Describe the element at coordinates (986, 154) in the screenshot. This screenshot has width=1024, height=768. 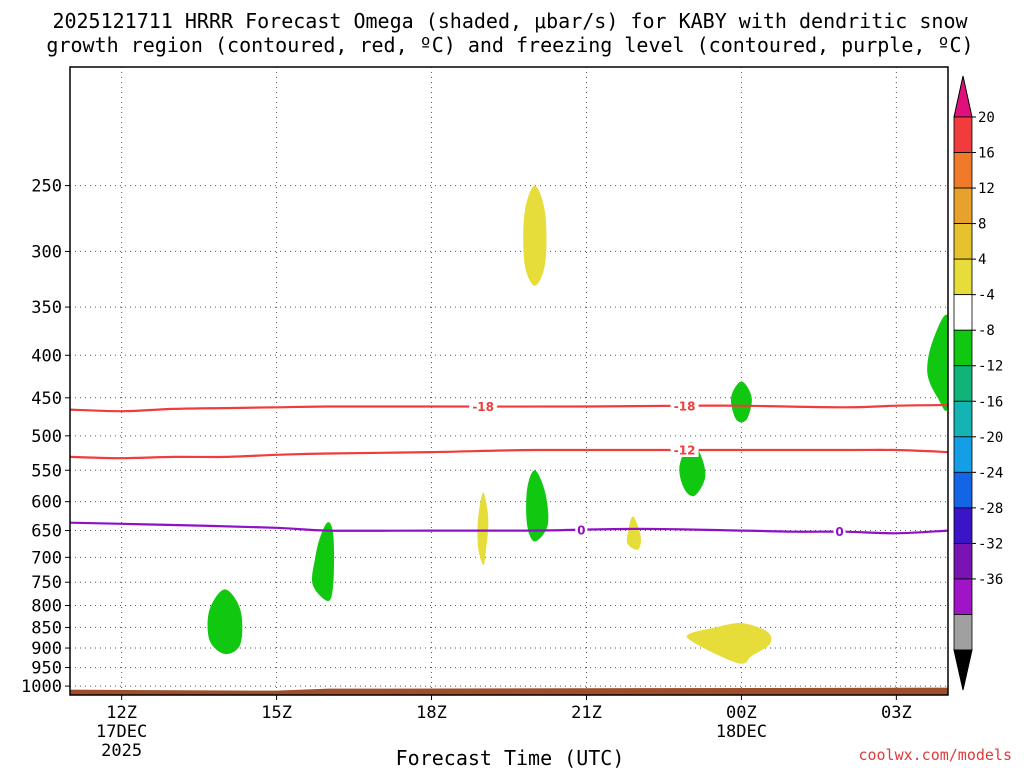
I see `colorbar-label: 16` at that location.